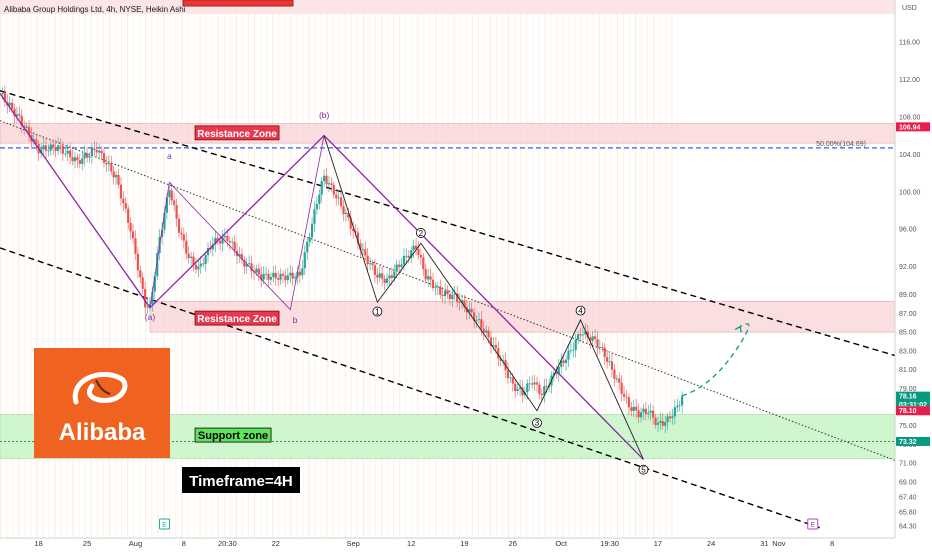 The height and width of the screenshot is (555, 932). I want to click on x-tick-label: 19:30, so click(609, 543).